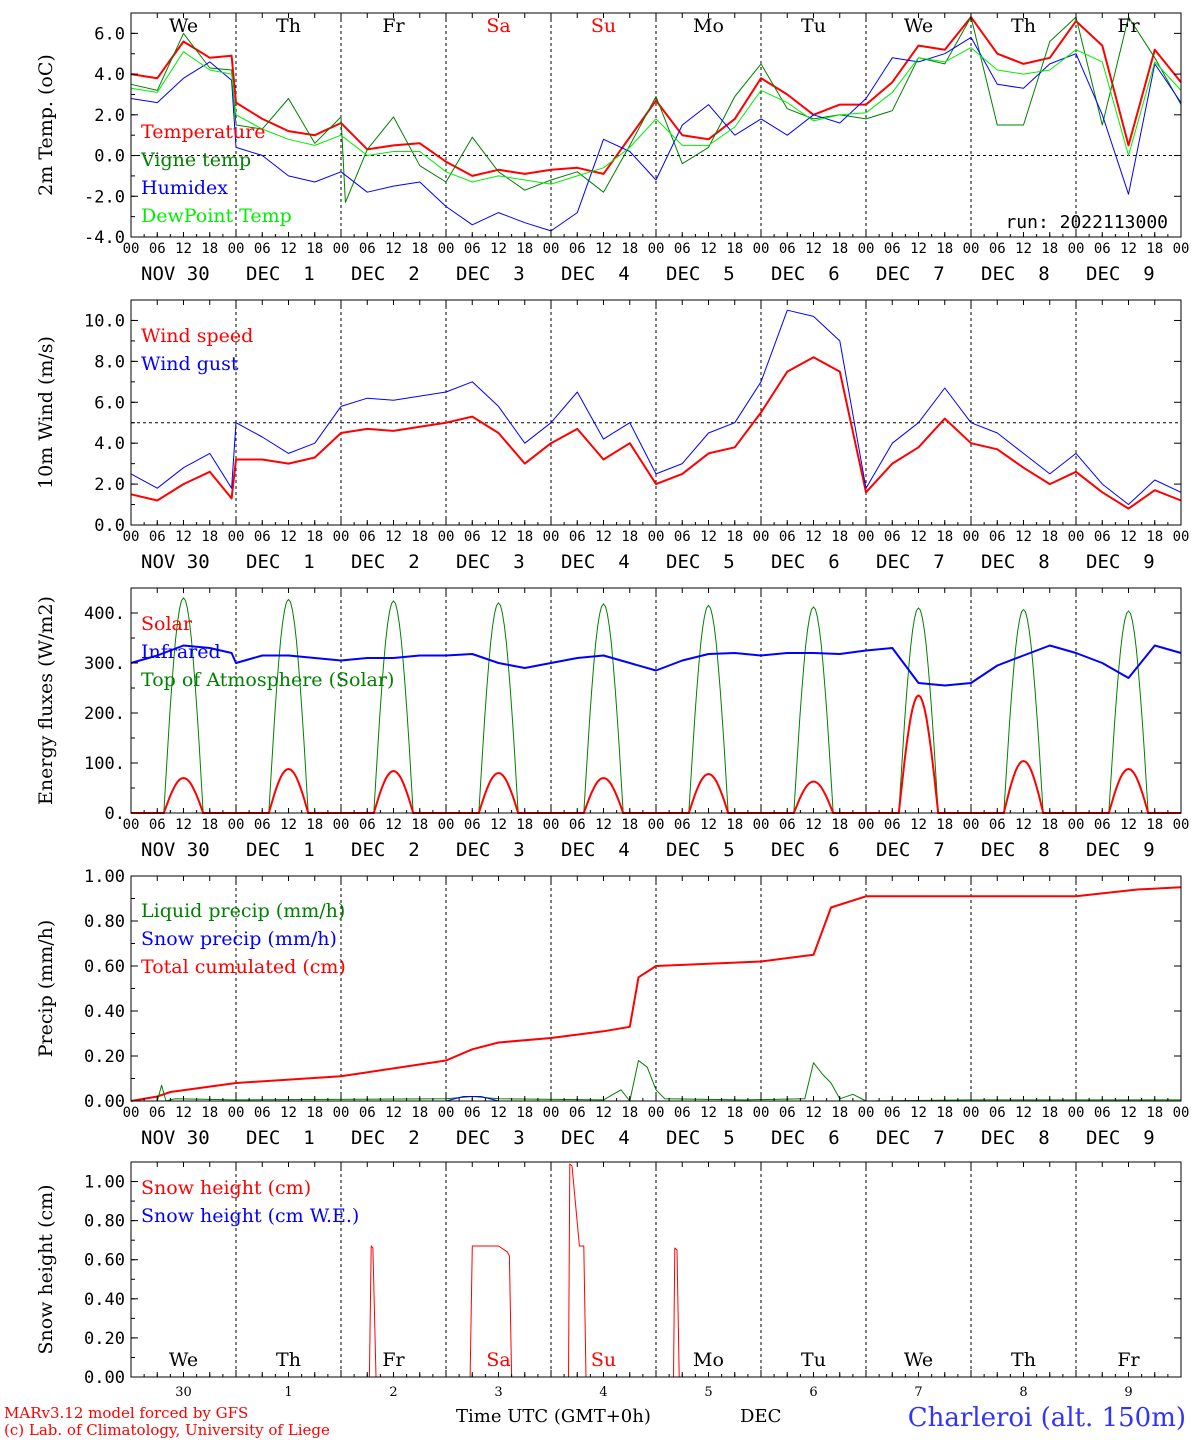 Image resolution: width=1194 pixels, height=1440 pixels. Describe the element at coordinates (226, 1188) in the screenshot. I see `legend-entry: Snow height (cm)` at that location.